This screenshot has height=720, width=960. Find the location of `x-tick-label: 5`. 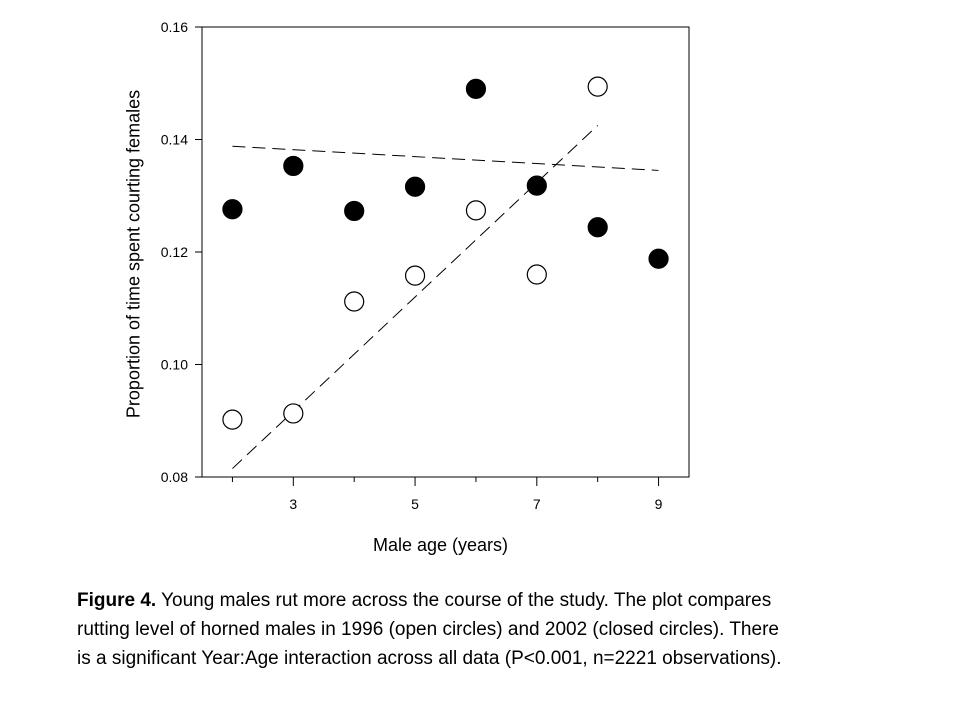

x-tick-label: 5 is located at coordinates (415, 504).